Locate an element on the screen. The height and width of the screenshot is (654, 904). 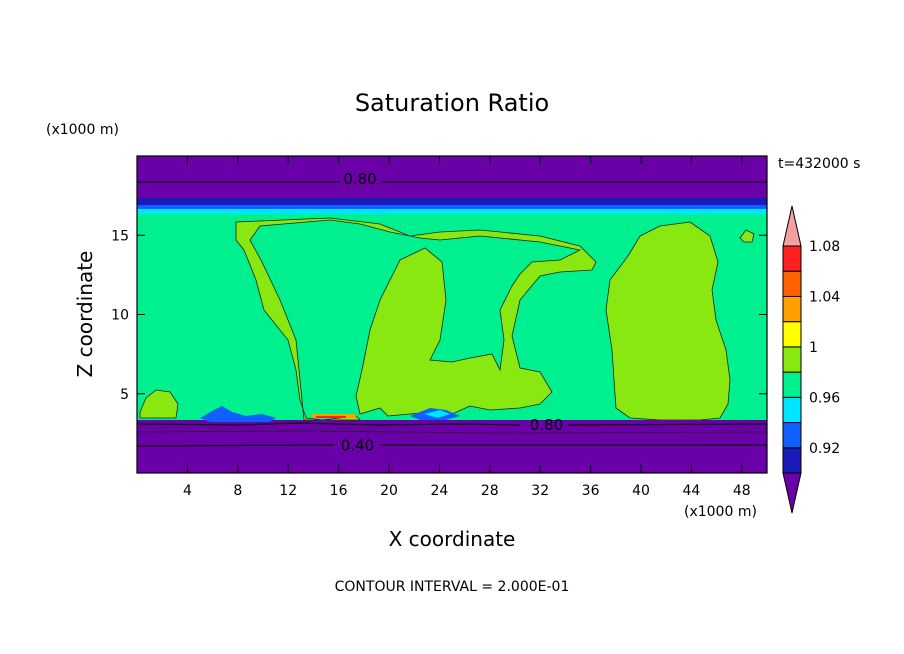
y-tick-label: 10 is located at coordinates (120, 316).